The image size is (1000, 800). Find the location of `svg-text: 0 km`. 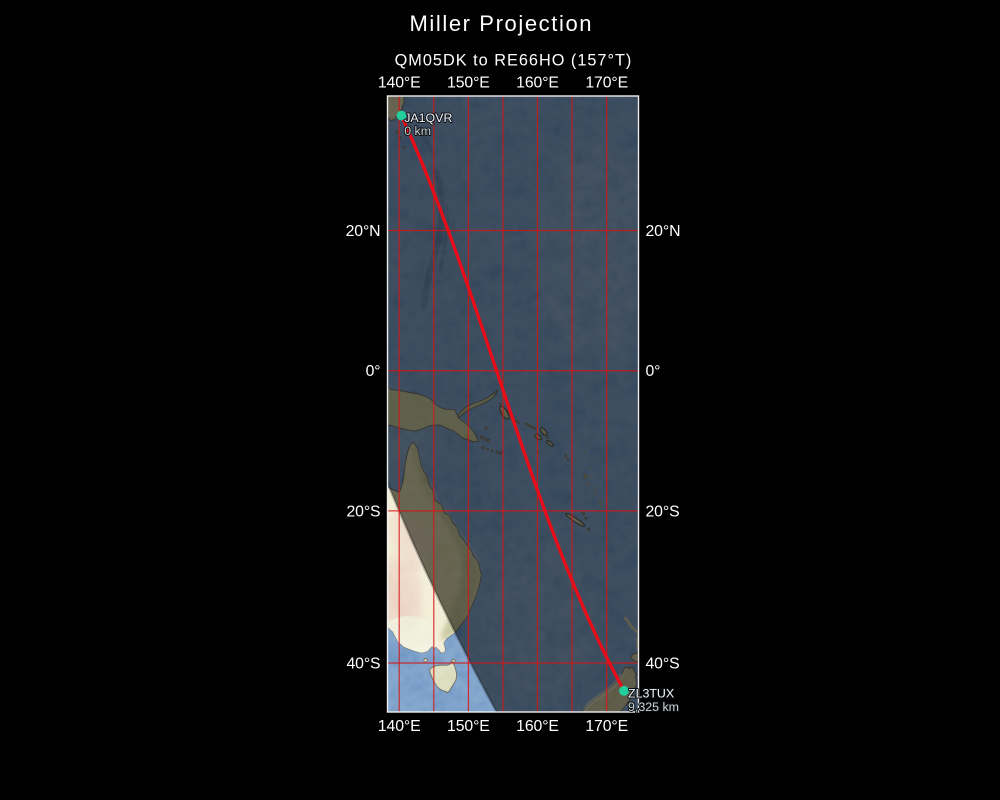

svg-text: 0 km is located at coordinates (417, 131).